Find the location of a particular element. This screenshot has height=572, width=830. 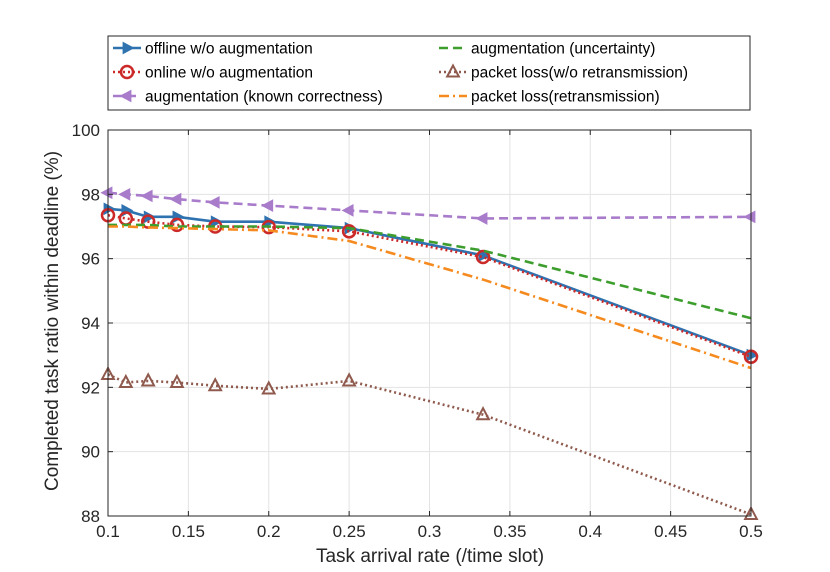

legend-item: augmentation (uncertainty) is located at coordinates (547, 49).